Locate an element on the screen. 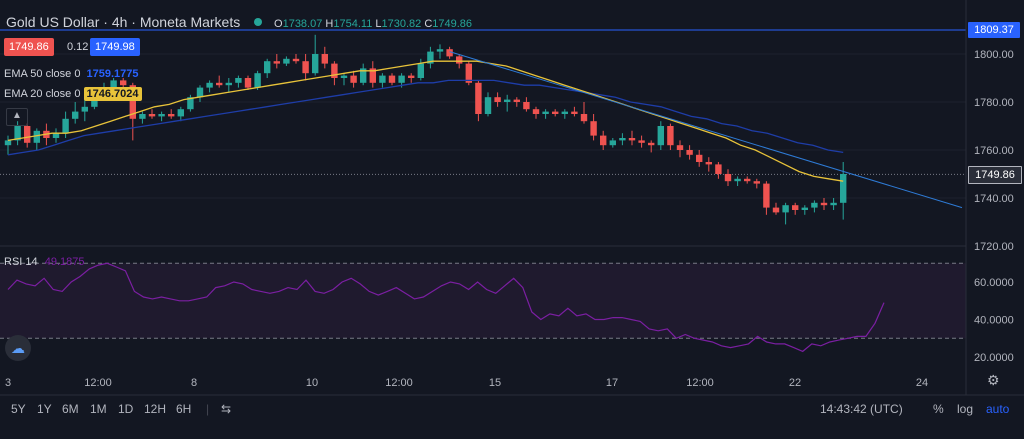 This screenshot has height=439, width=1024. gear-icon: ⚙ is located at coordinates (993, 380).